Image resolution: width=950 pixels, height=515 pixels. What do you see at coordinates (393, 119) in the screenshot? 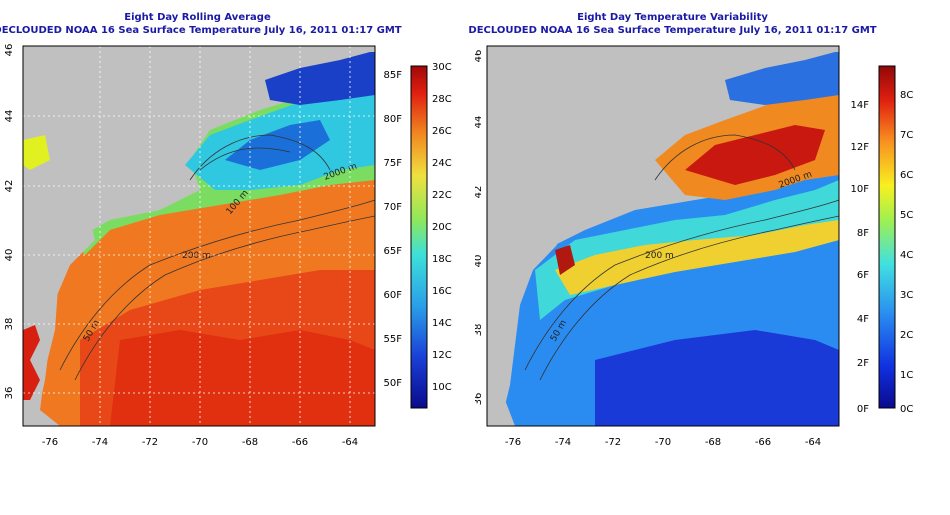
I see `fahrenheit-tick: 80F` at bounding box center [393, 119].